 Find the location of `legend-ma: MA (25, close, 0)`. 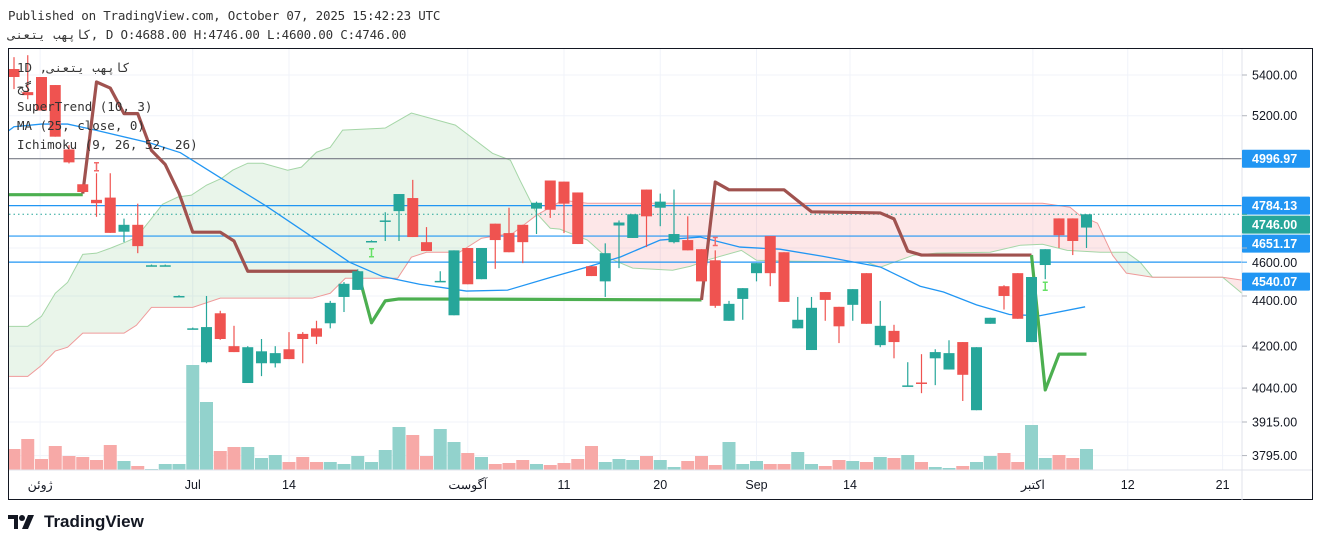

legend-ma: MA (25, close, 0) is located at coordinates (81, 125).